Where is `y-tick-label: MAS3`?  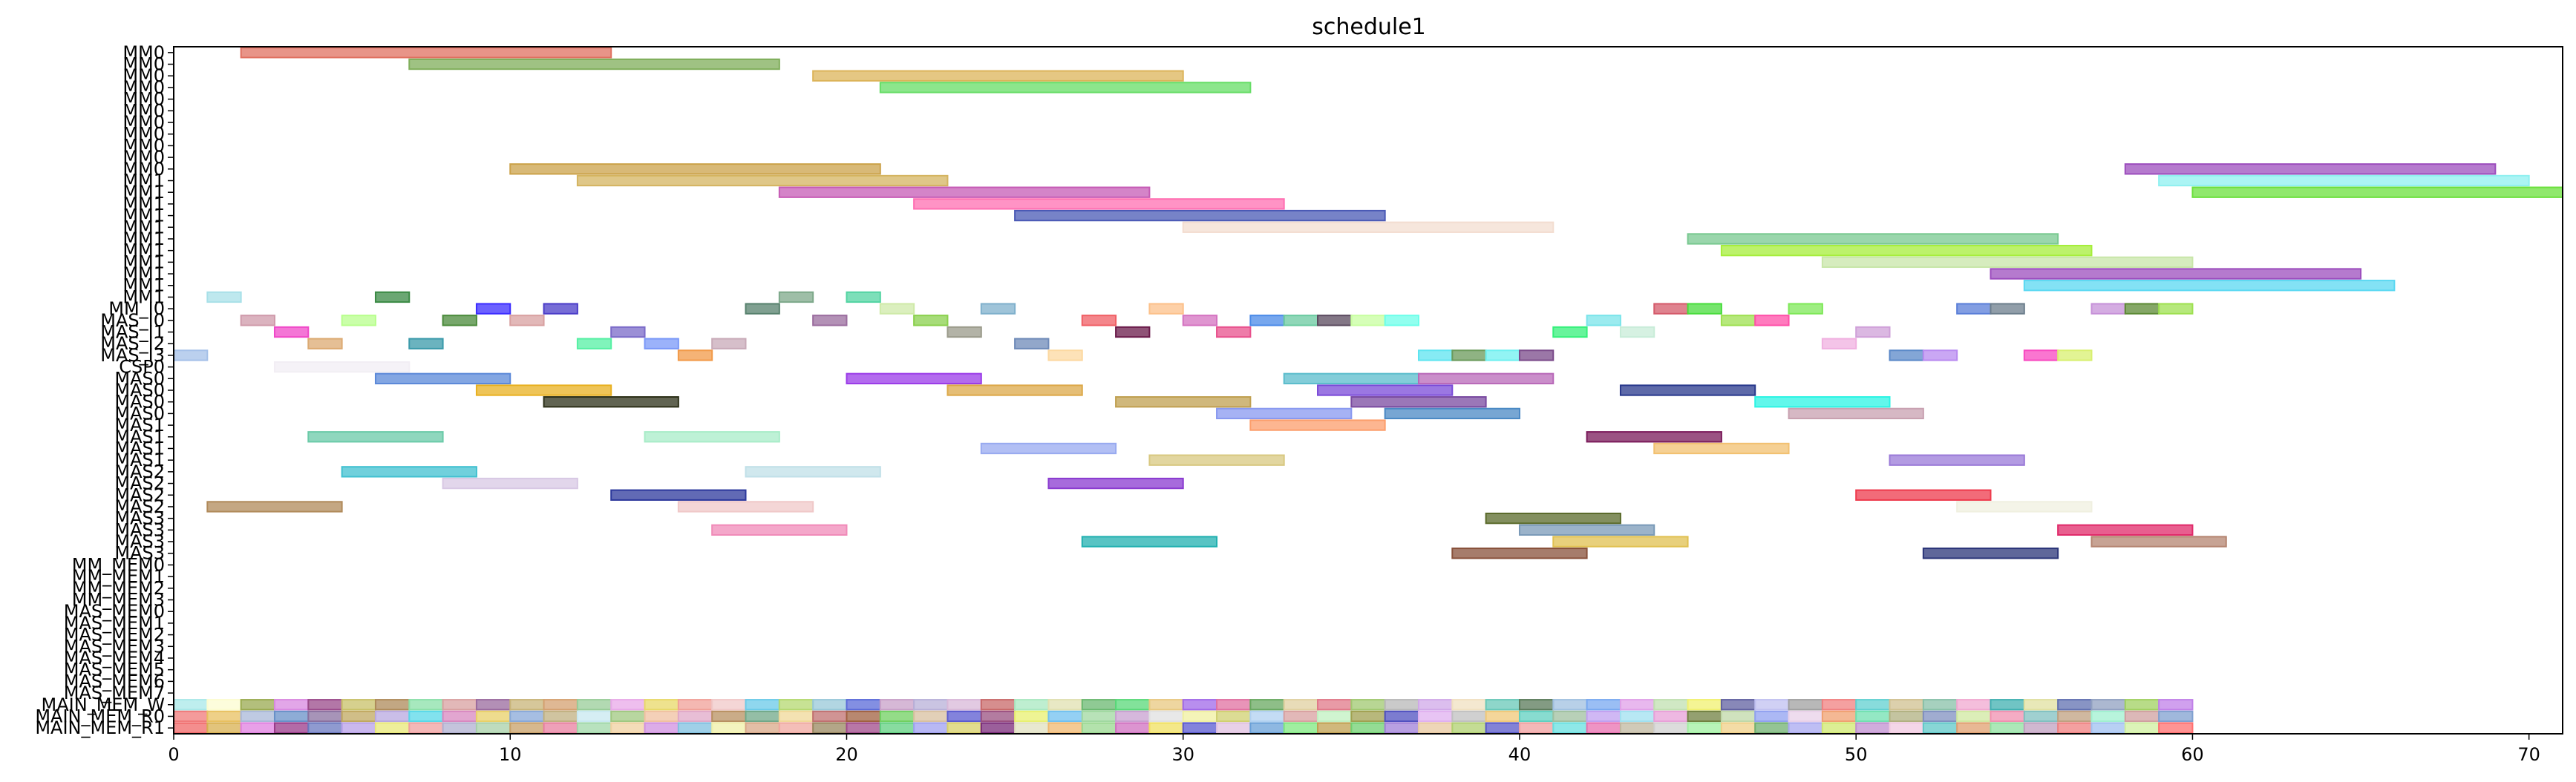 y-tick-label: MAS3 is located at coordinates (139, 553).